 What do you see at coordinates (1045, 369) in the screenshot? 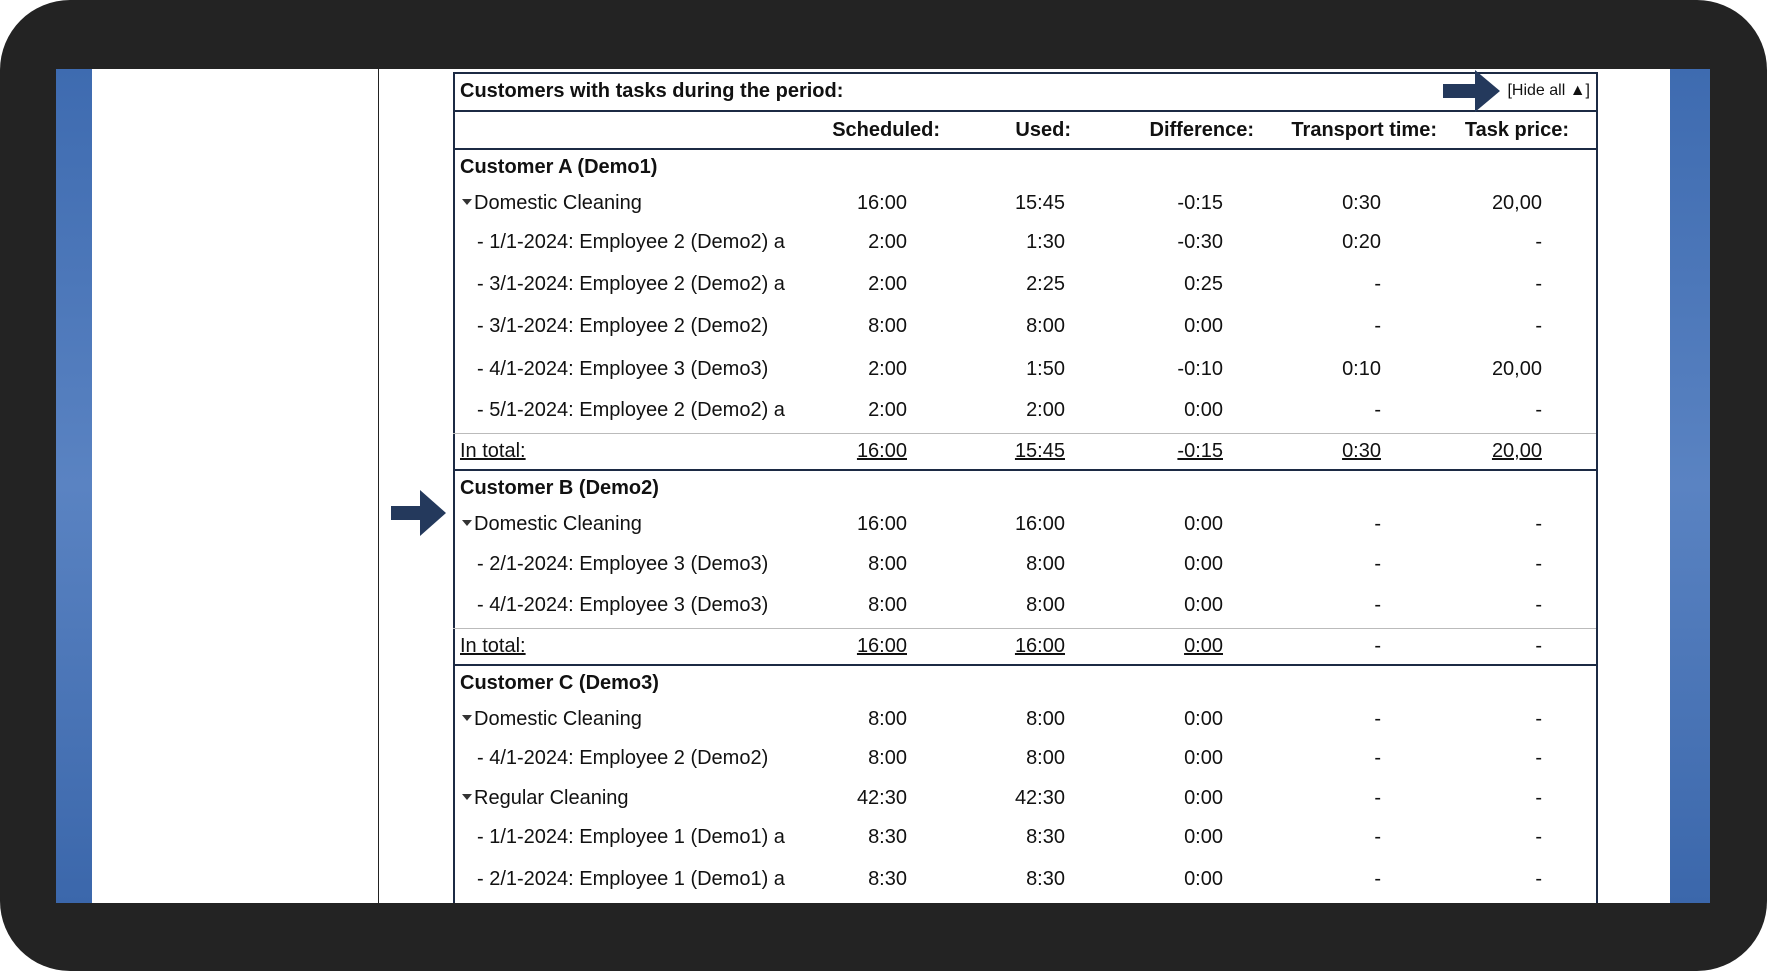
I see `value-cell: 1:50` at bounding box center [1045, 369].